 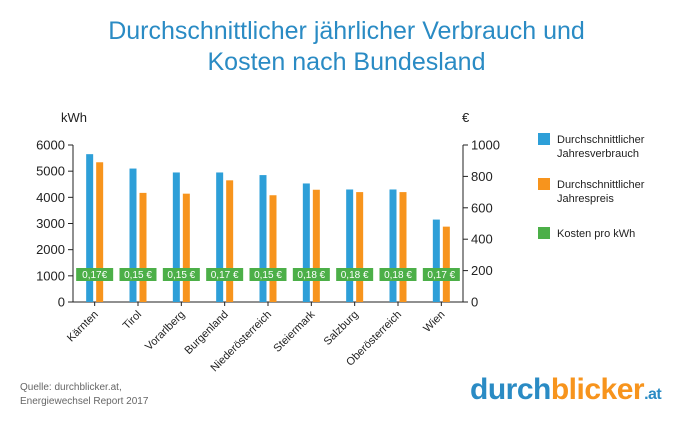 What do you see at coordinates (50, 223) in the screenshot?
I see `y-left-tick-label: 3000` at bounding box center [50, 223].